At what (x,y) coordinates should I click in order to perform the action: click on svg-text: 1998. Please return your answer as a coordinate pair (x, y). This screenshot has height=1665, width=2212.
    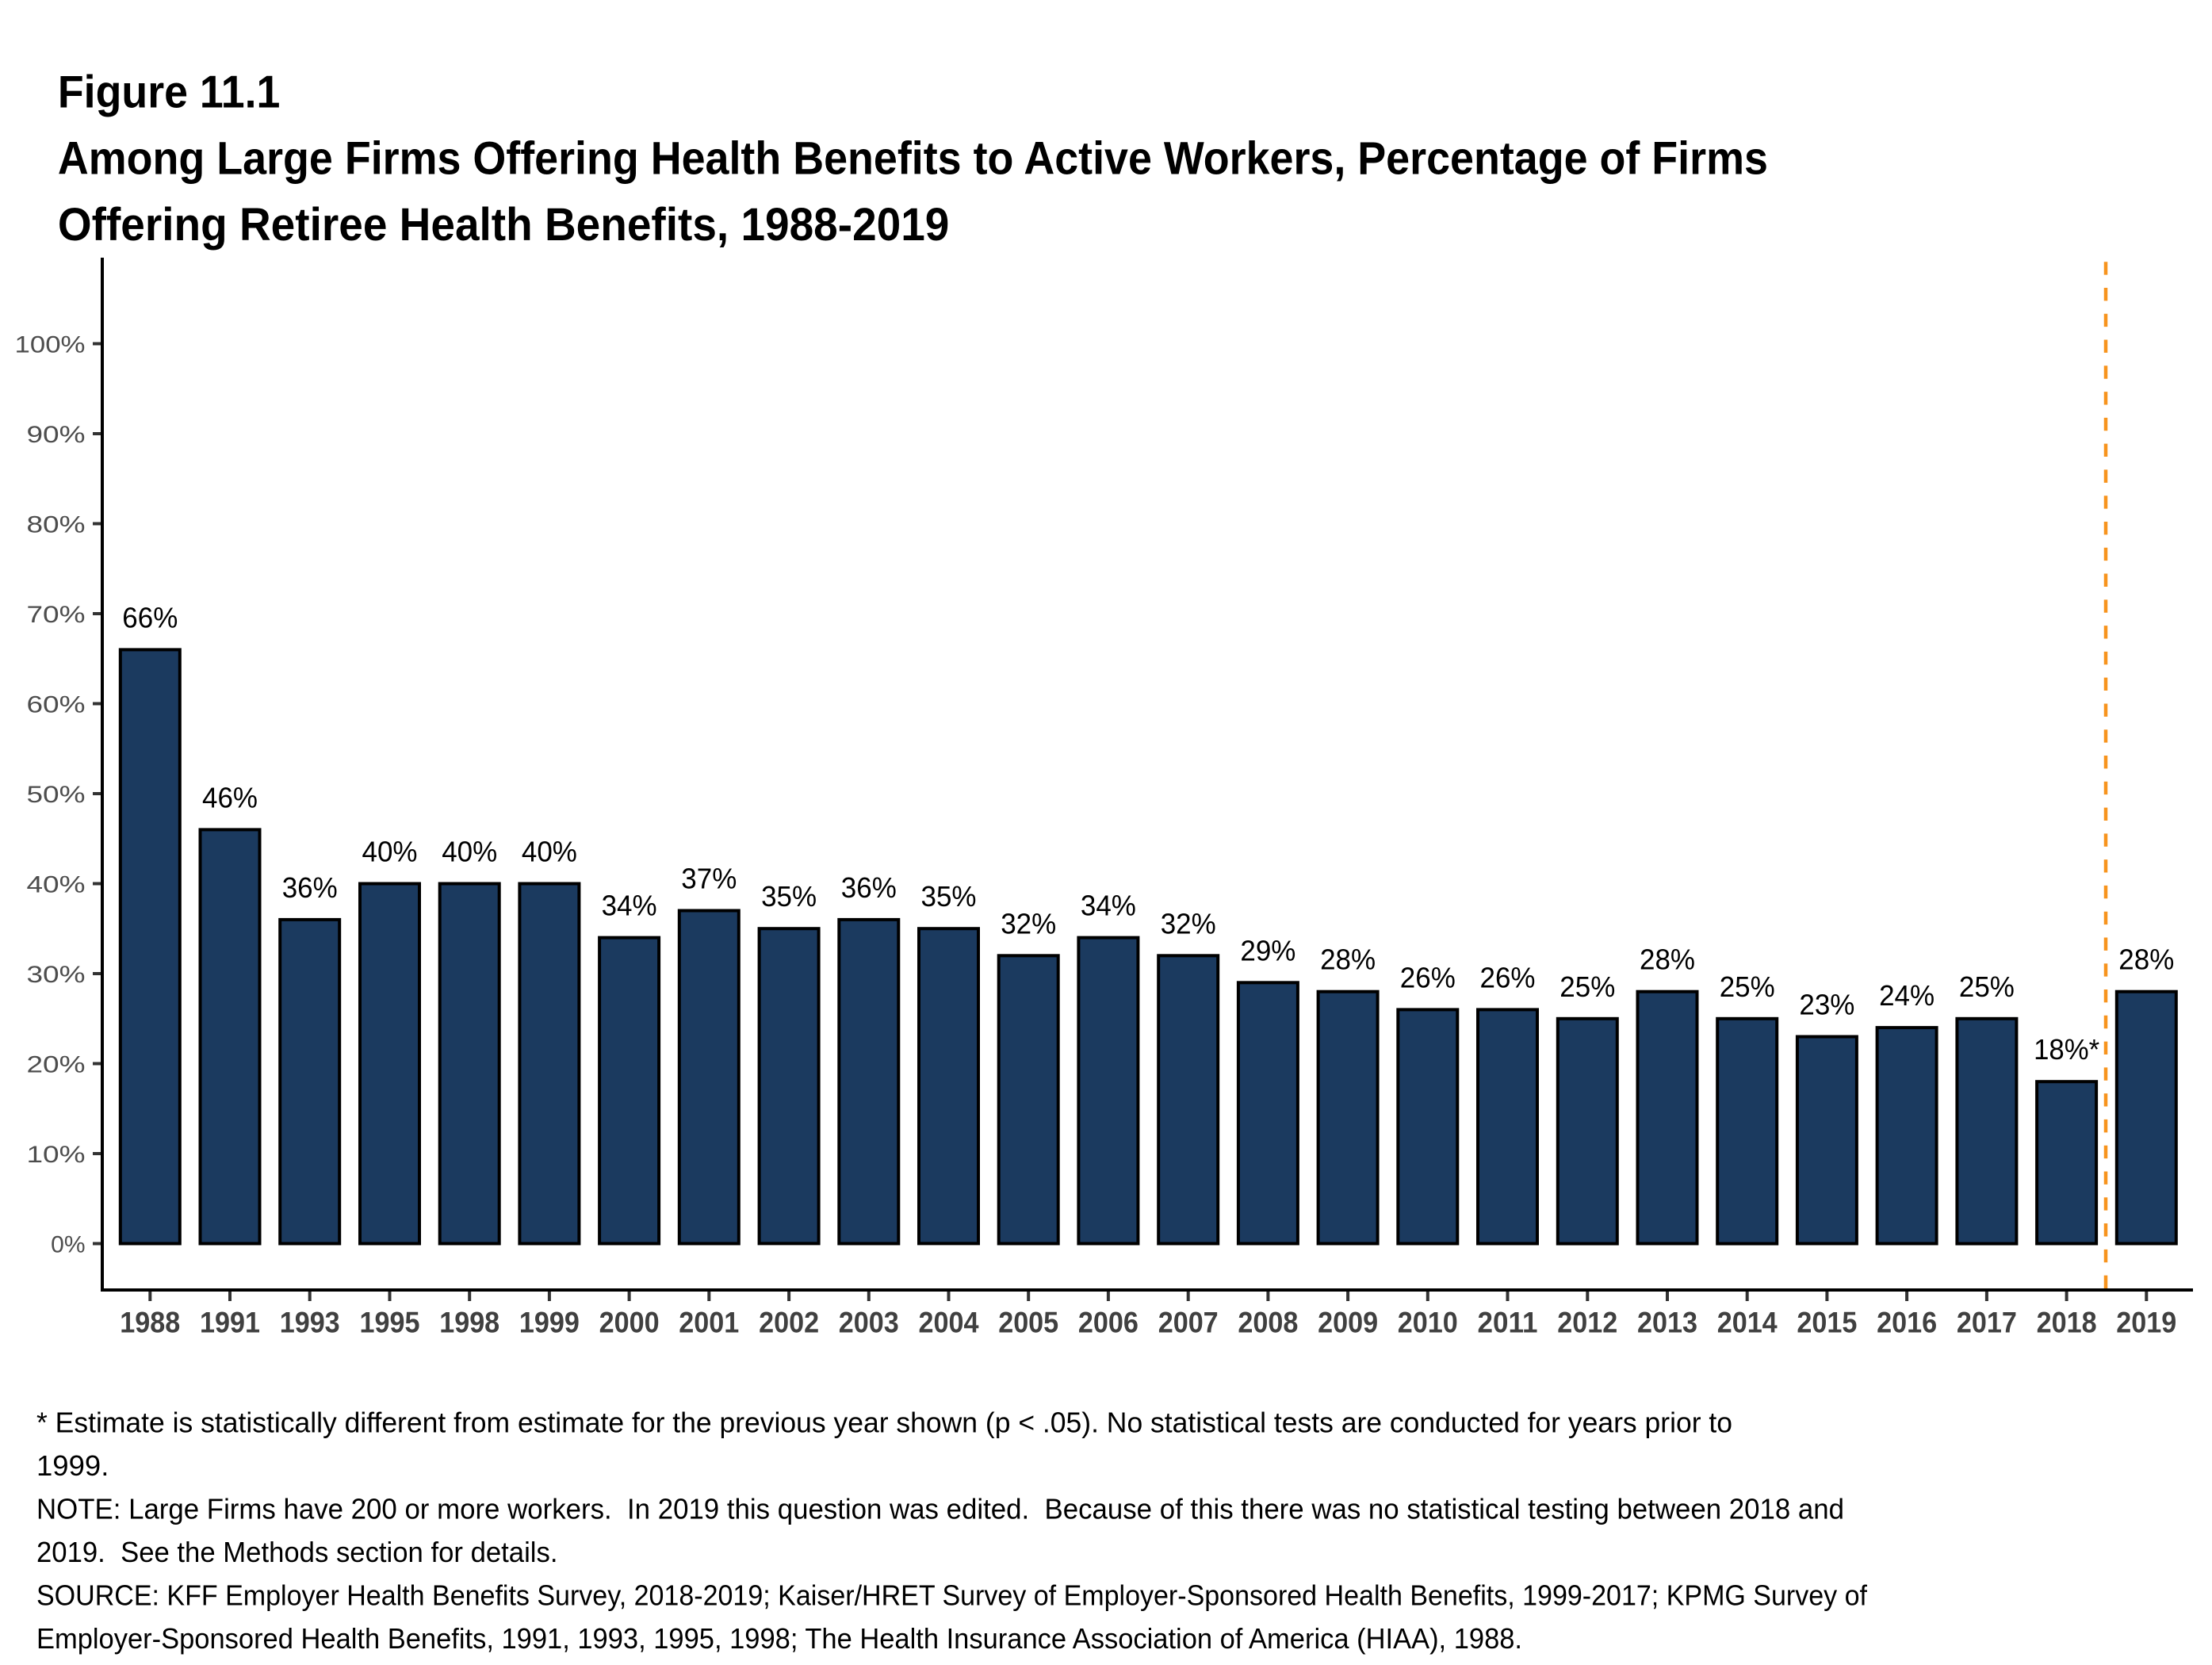
    Looking at the image, I should click on (469, 1323).